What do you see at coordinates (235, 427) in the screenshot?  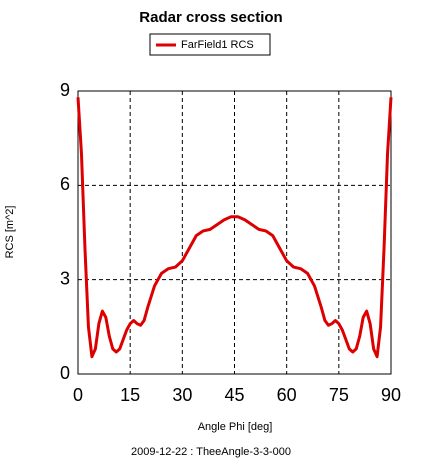 I see `x-axis-label: Angle Phi [deg]` at bounding box center [235, 427].